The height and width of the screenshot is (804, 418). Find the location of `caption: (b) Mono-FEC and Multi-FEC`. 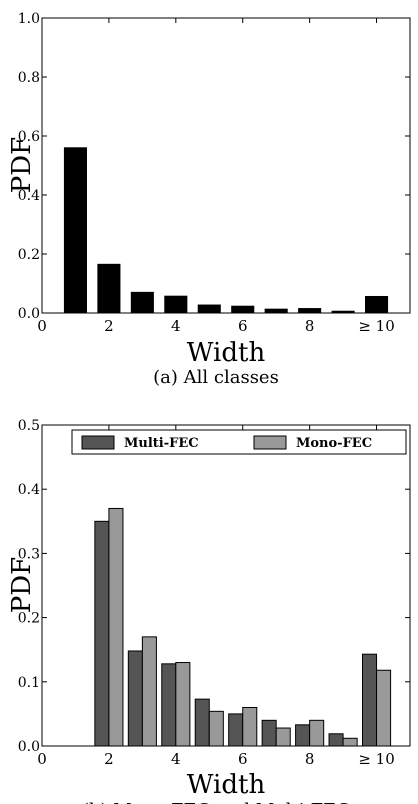

caption: (b) Mono-FEC and Multi-FEC is located at coordinates (216, 802).